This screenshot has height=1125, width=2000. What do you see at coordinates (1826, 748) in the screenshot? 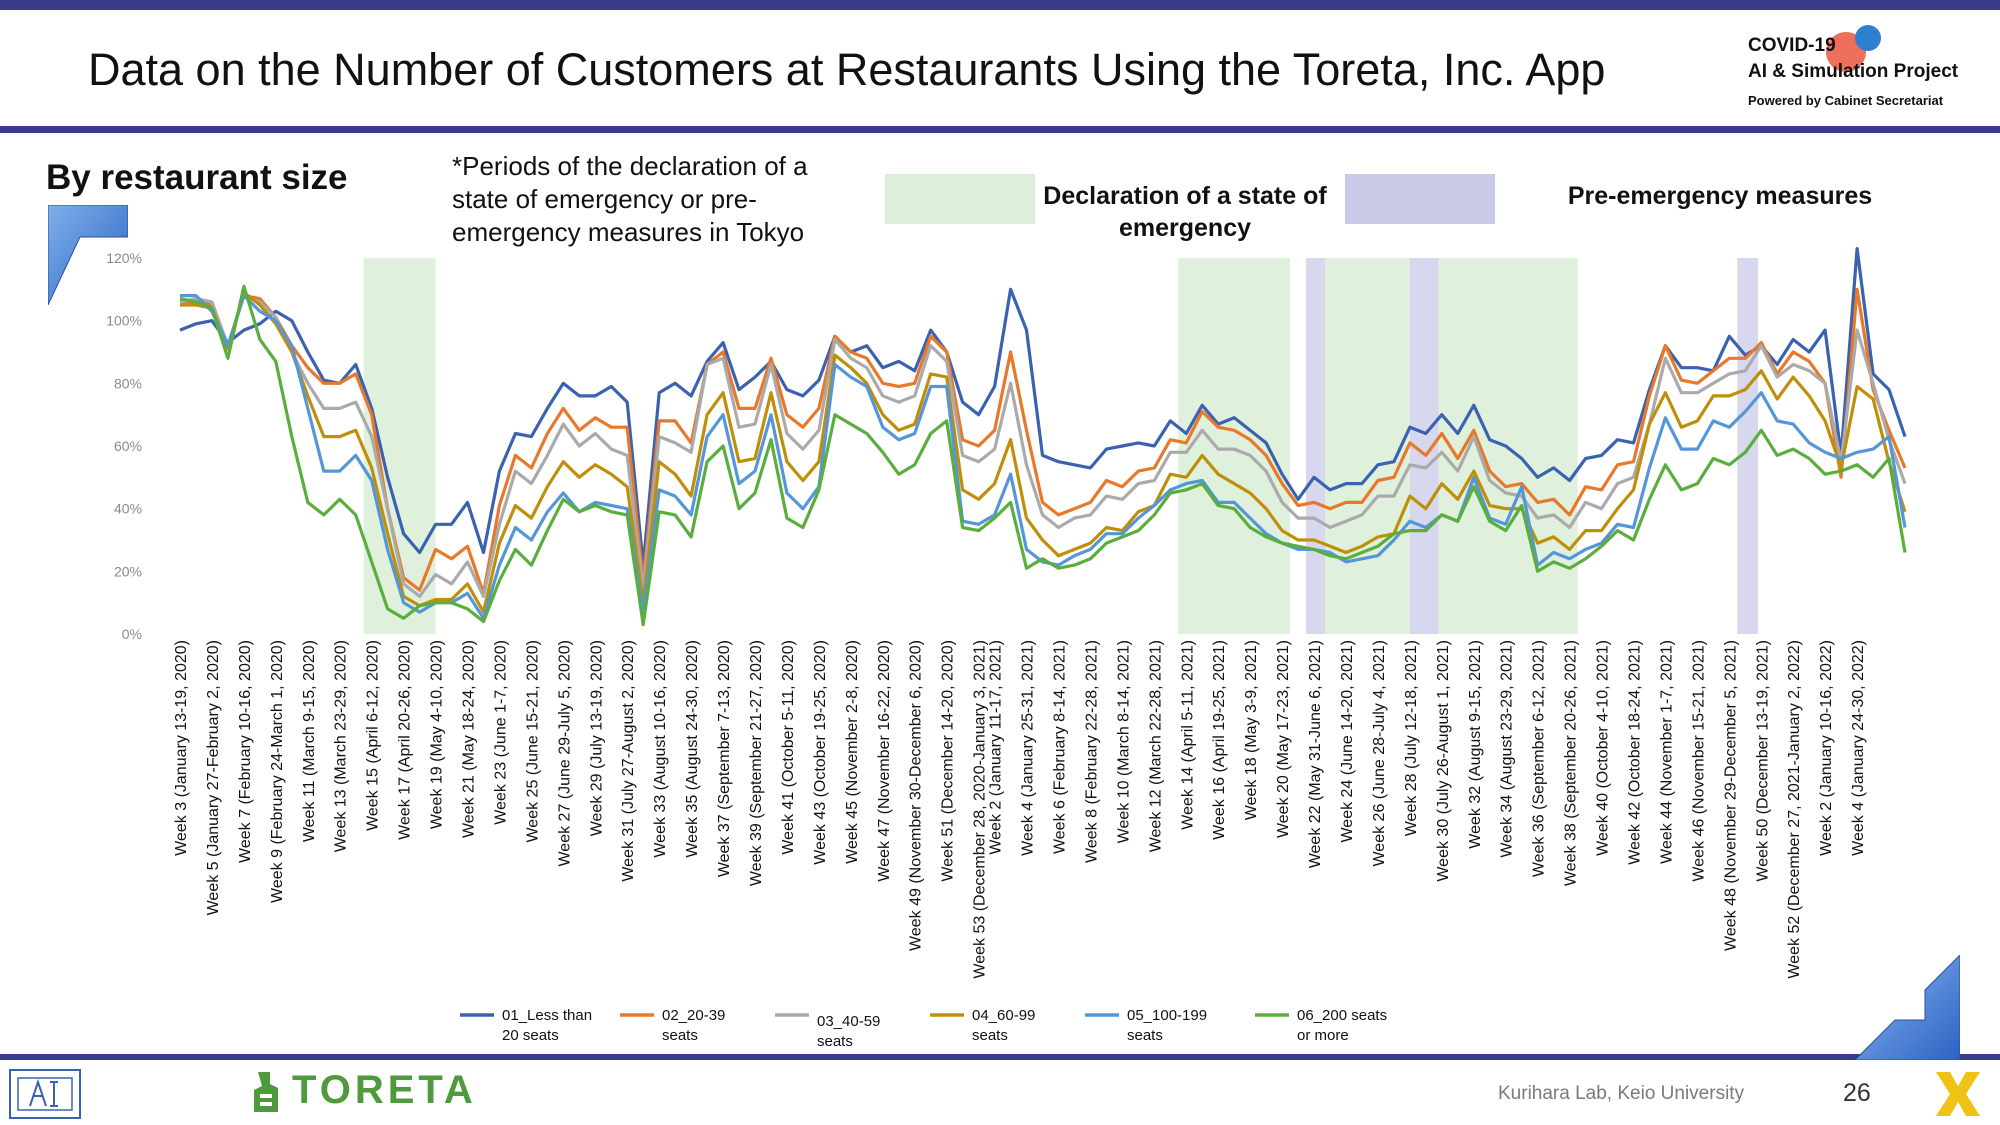
I see `x-tick-label: Week 2 (January 10-16, 2022)` at bounding box center [1826, 748].